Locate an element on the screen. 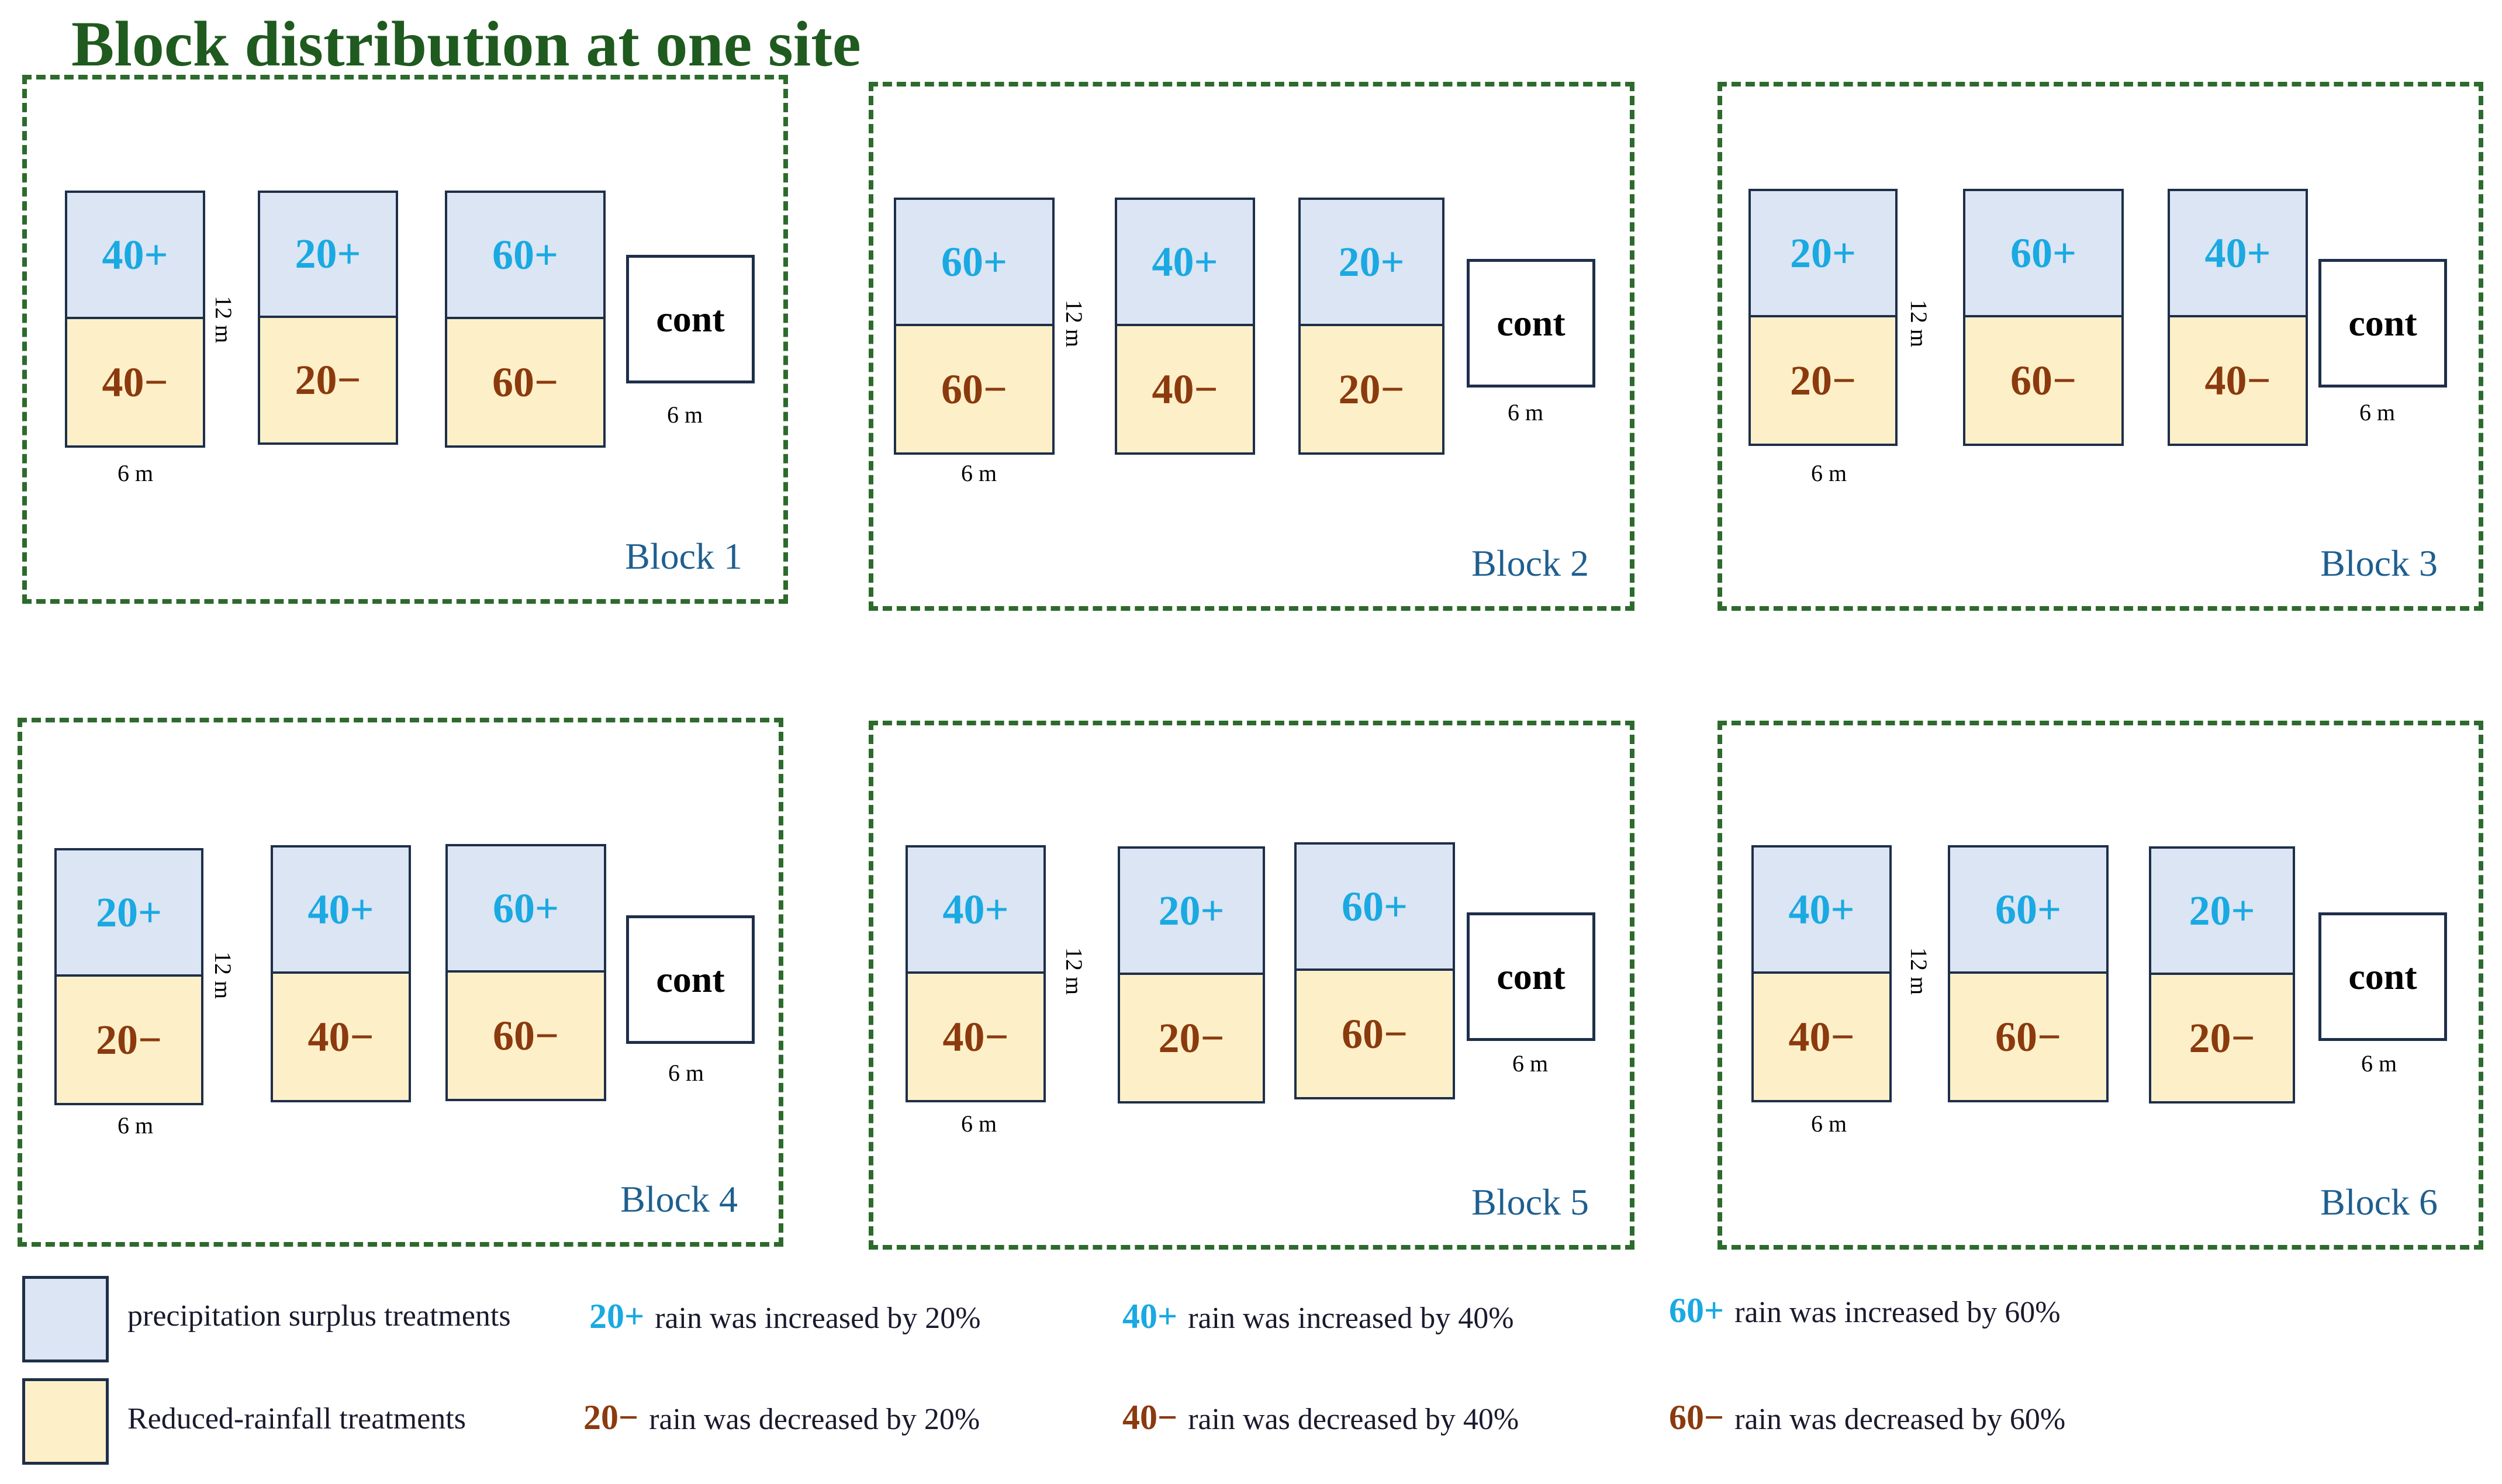 This screenshot has width=2502, height=1484. legend-reduced-swatch is located at coordinates (65, 1421).